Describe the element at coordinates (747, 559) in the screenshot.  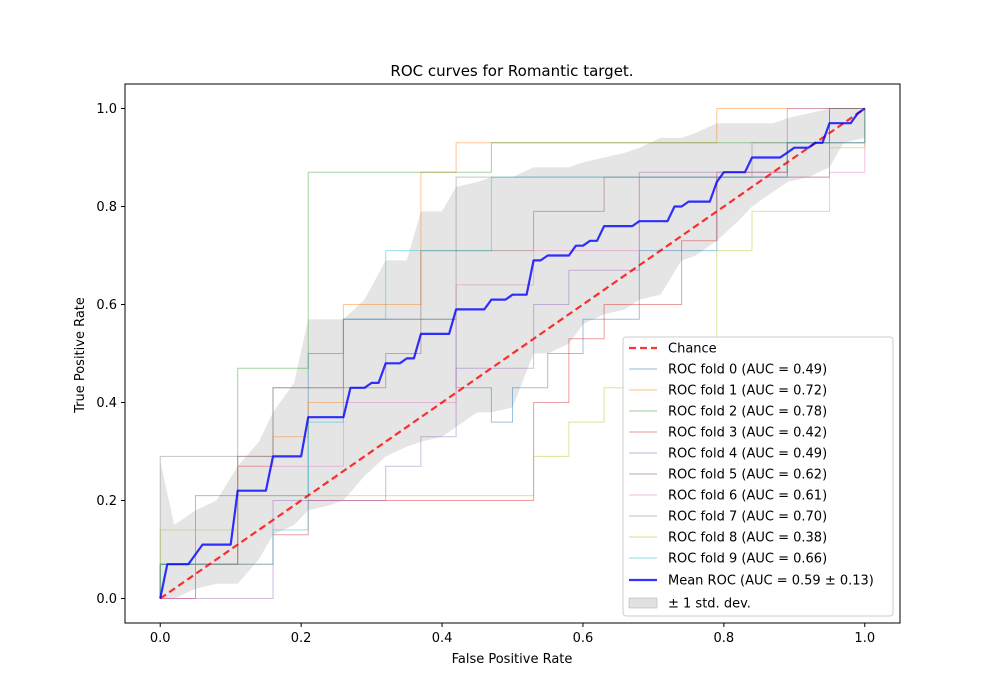
I see `legend-label-fold-9: ROC fold 9 (AUC = 0.66)` at that location.